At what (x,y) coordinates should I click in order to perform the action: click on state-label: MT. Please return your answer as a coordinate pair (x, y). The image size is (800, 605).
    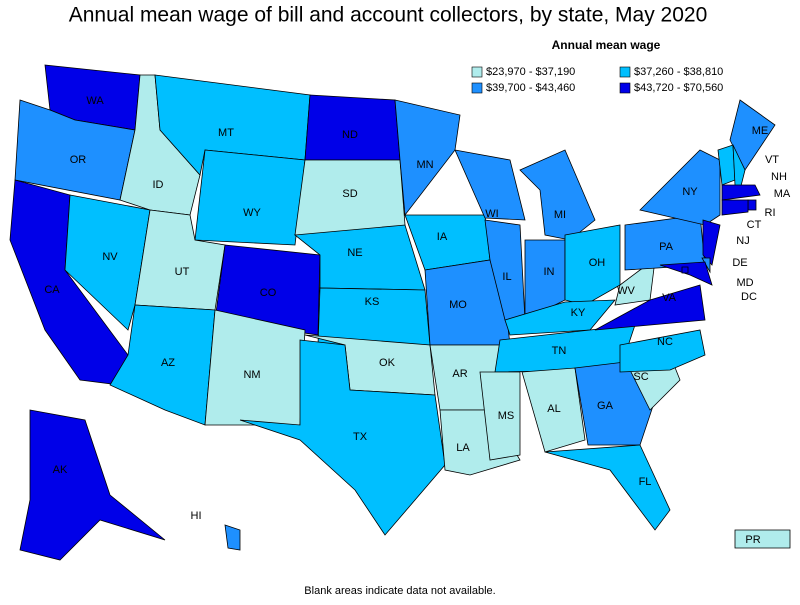
    Looking at the image, I should click on (226, 133).